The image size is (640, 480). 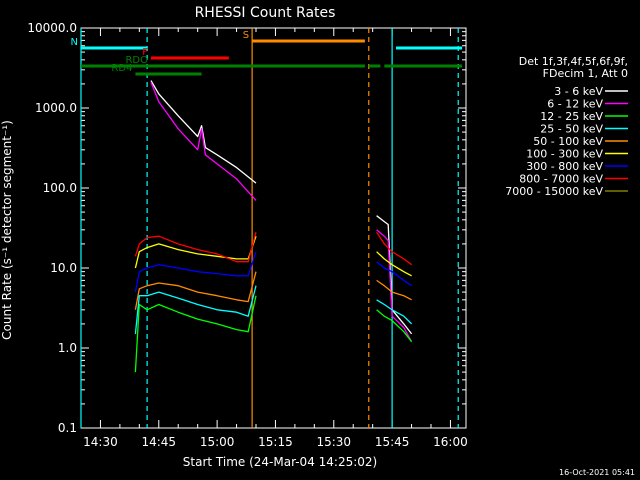 What do you see at coordinates (571, 116) in the screenshot?
I see `legend-entry-label: 12 - 25 keV` at bounding box center [571, 116].